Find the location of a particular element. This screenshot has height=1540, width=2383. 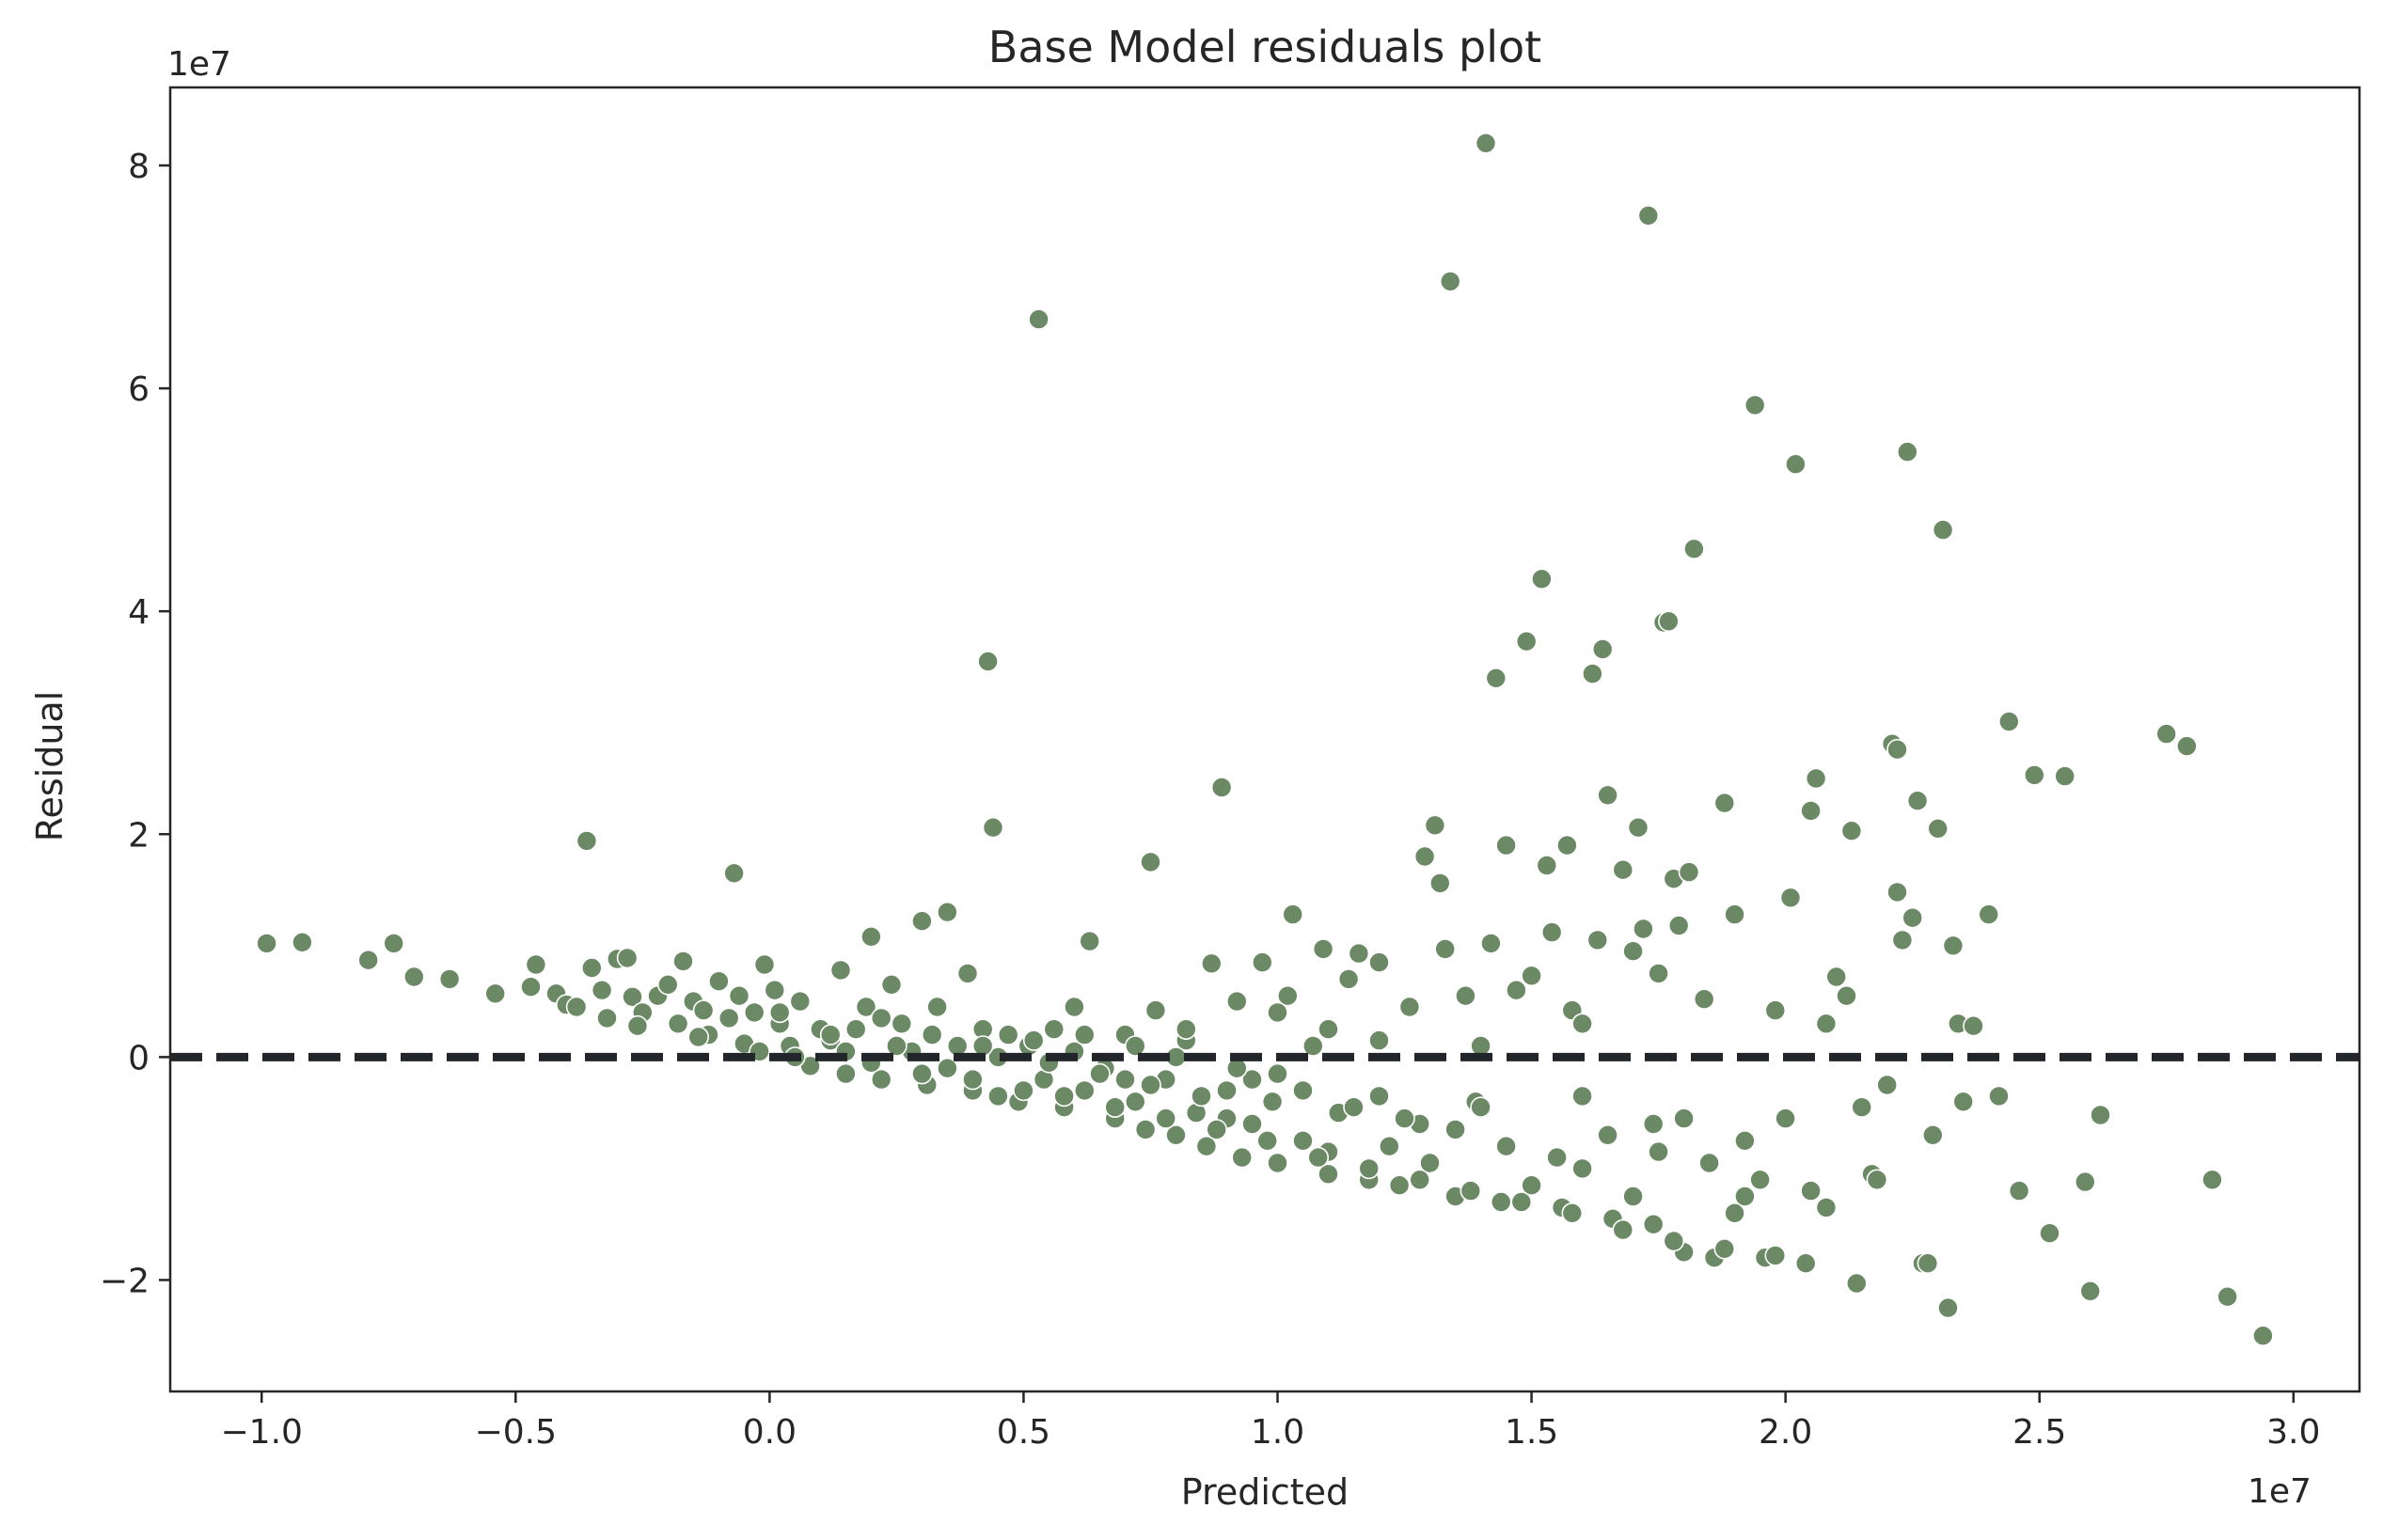

y-tick-label: 4 is located at coordinates (139, 612).